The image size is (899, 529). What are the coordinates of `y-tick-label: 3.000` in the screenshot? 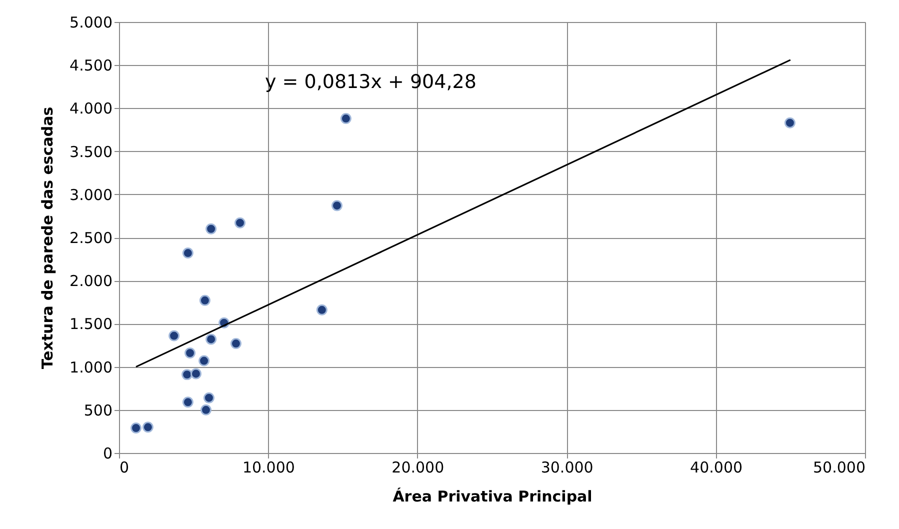 It's located at (91, 195).